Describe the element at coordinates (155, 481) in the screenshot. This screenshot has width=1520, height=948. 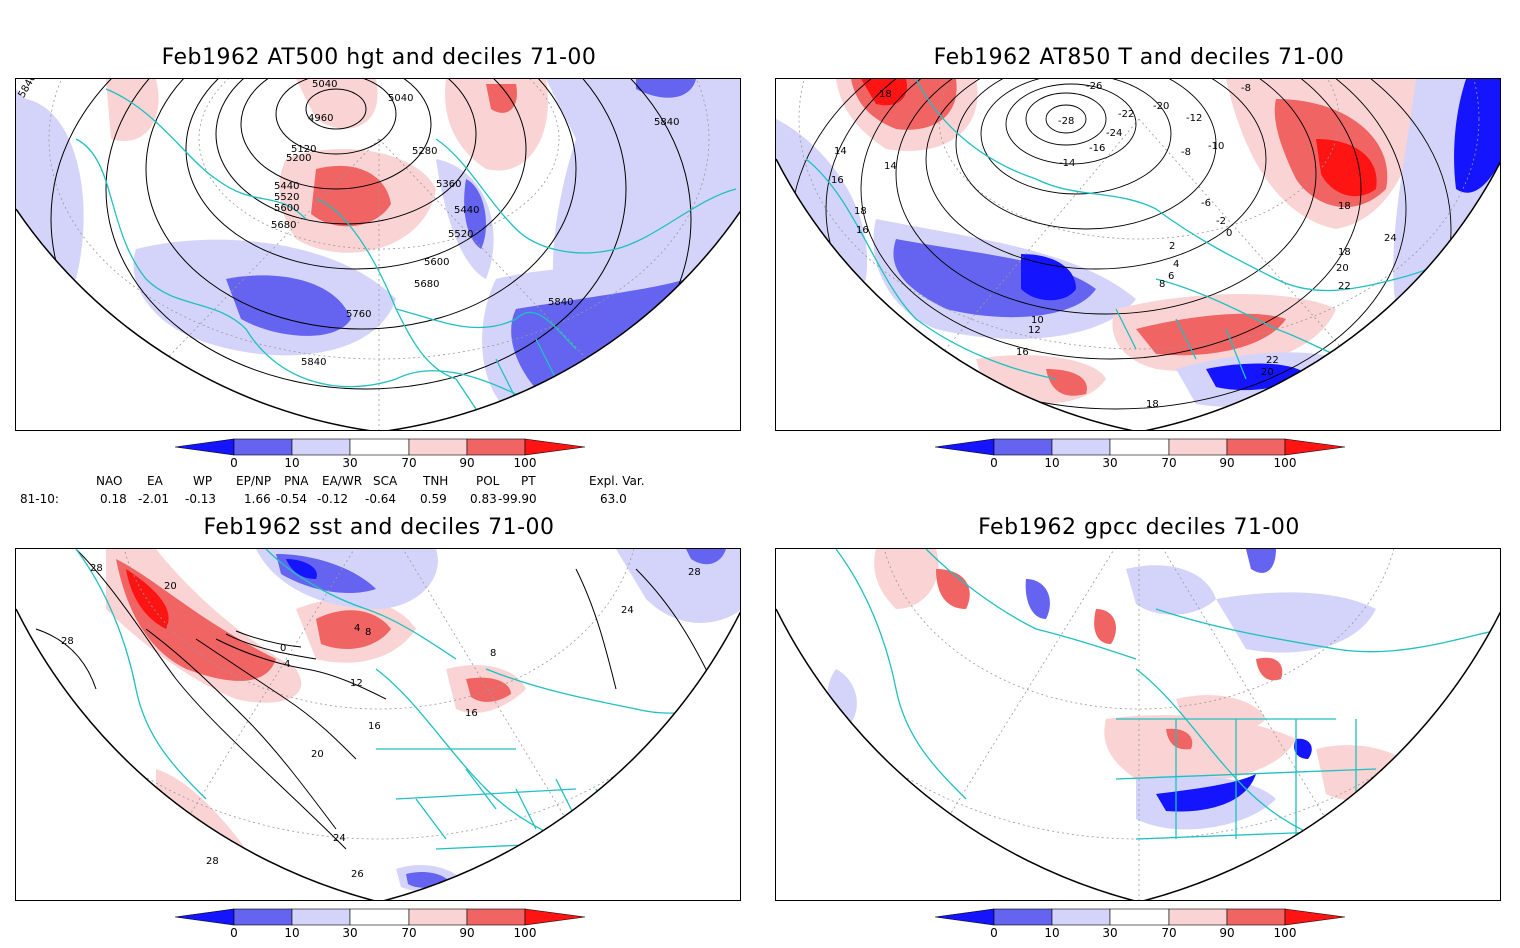
I see `index-header: EA` at that location.